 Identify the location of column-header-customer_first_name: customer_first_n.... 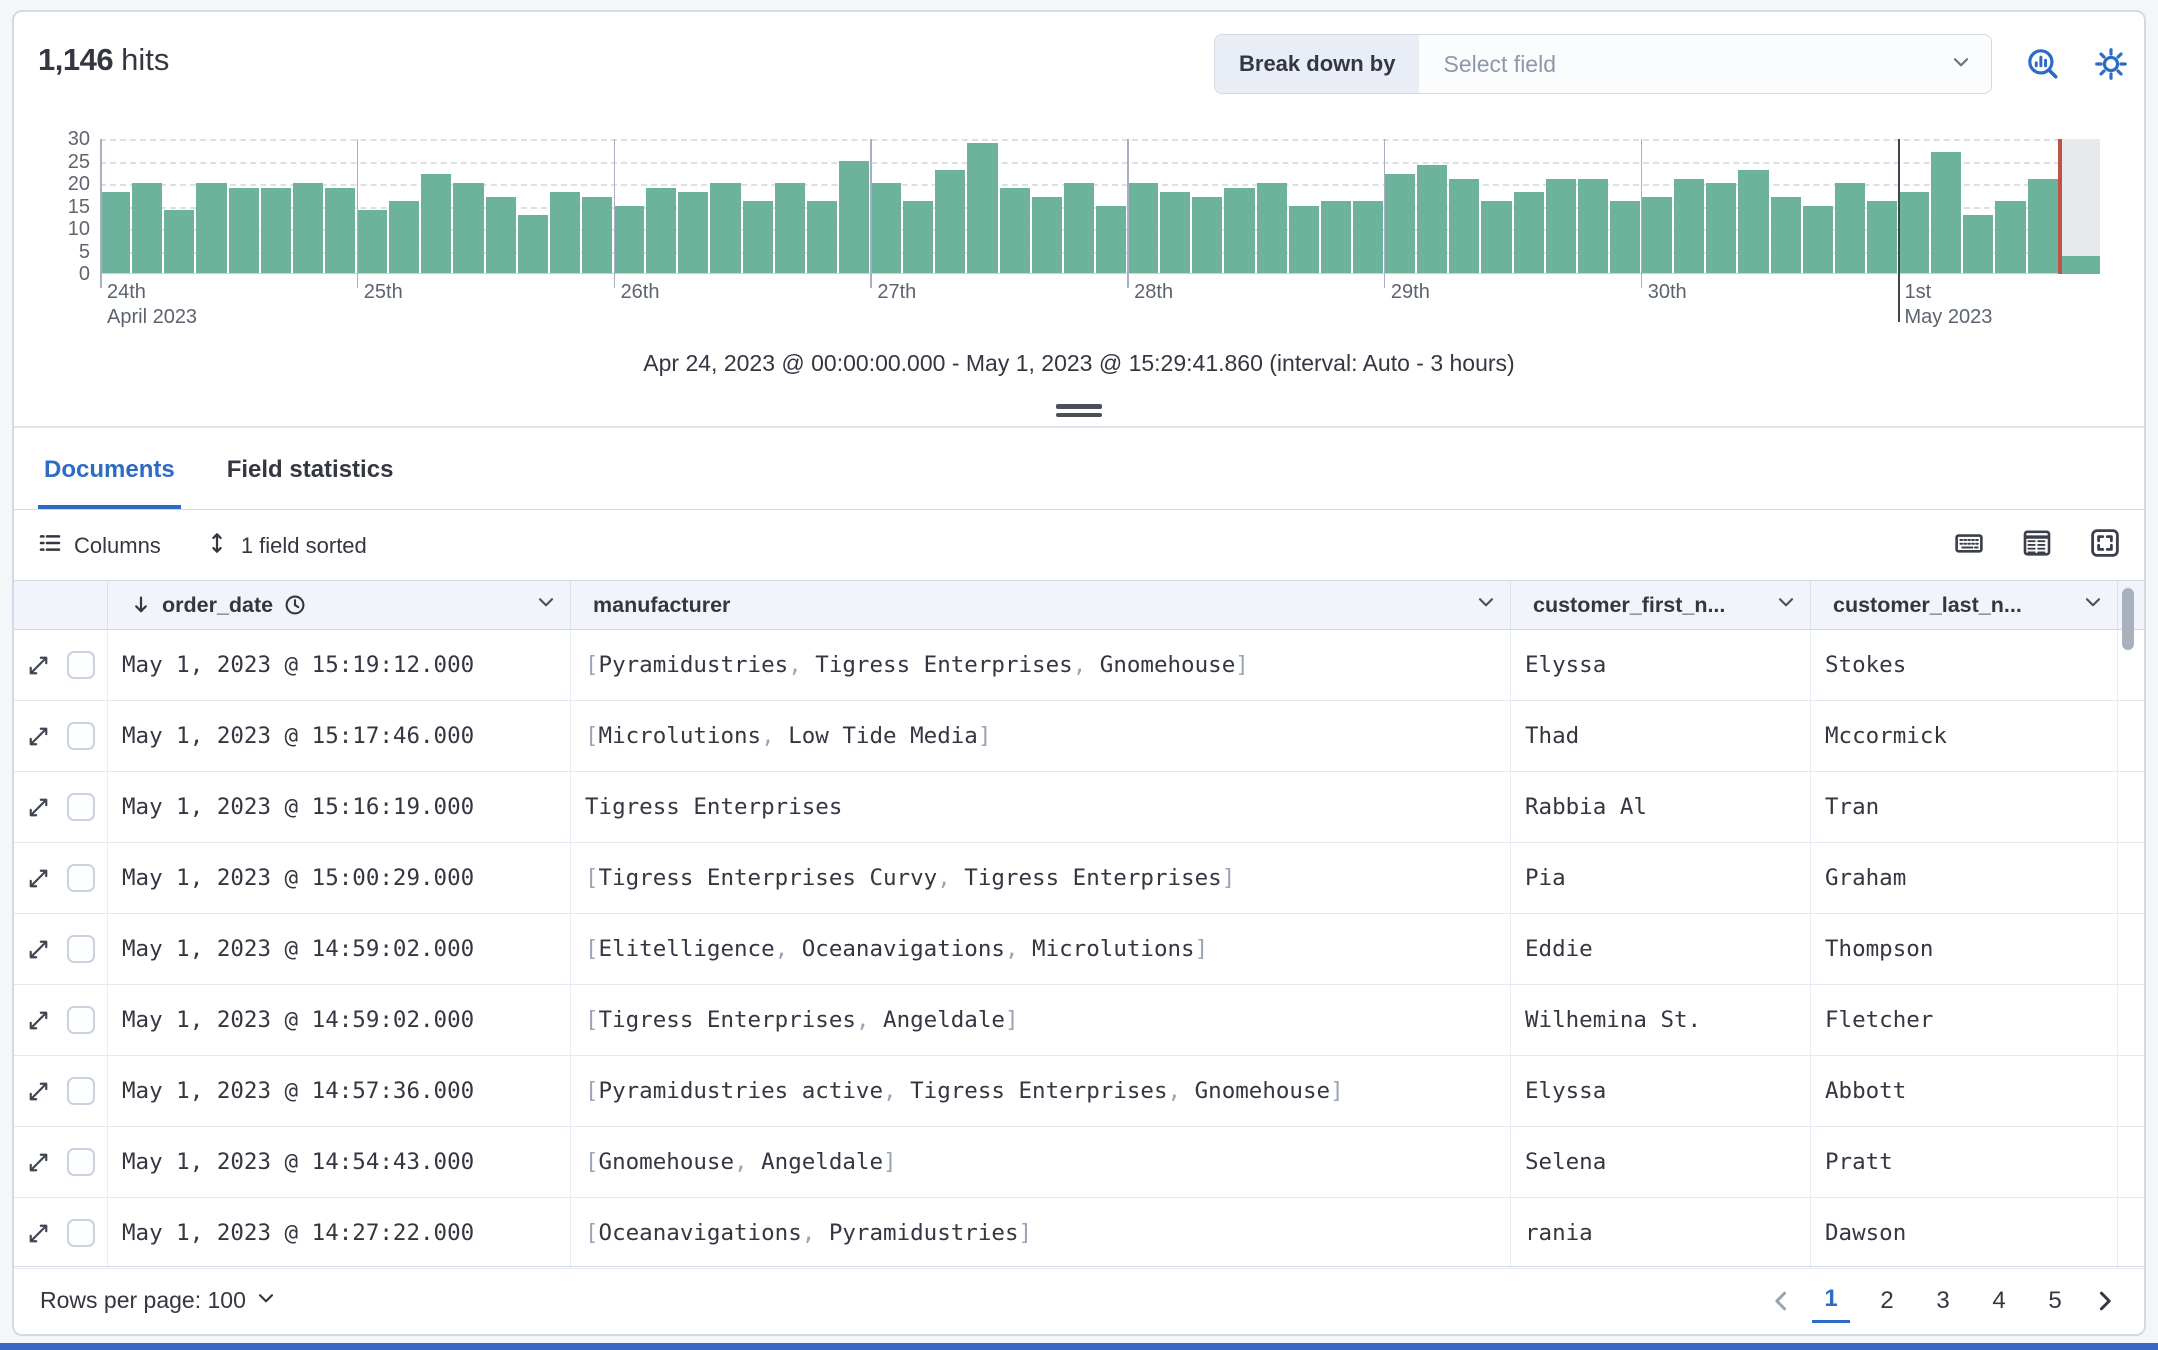
(1661, 605).